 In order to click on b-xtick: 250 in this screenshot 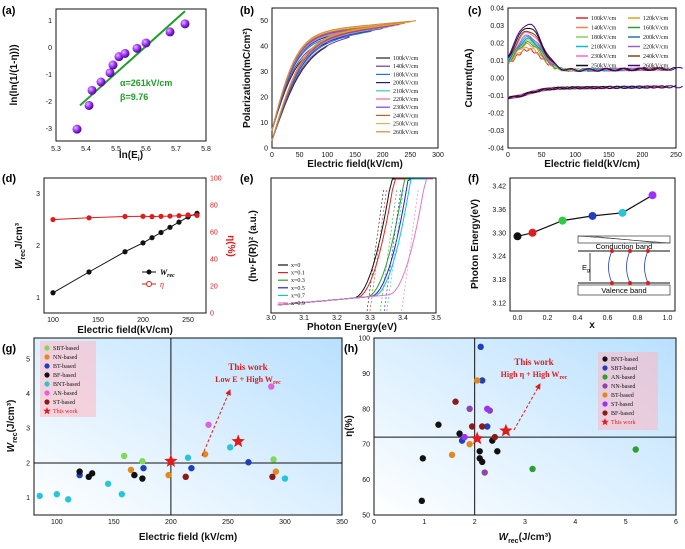, I will do `click(410, 155)`.